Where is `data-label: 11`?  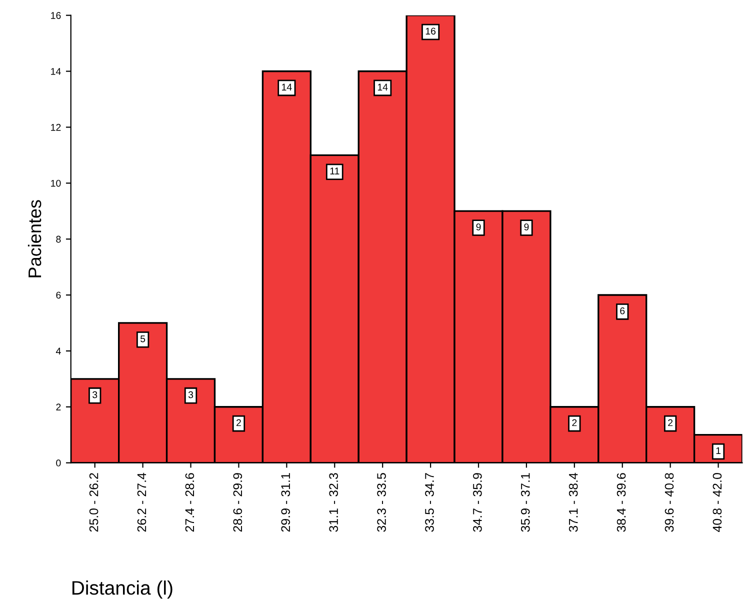
data-label: 11 is located at coordinates (335, 171).